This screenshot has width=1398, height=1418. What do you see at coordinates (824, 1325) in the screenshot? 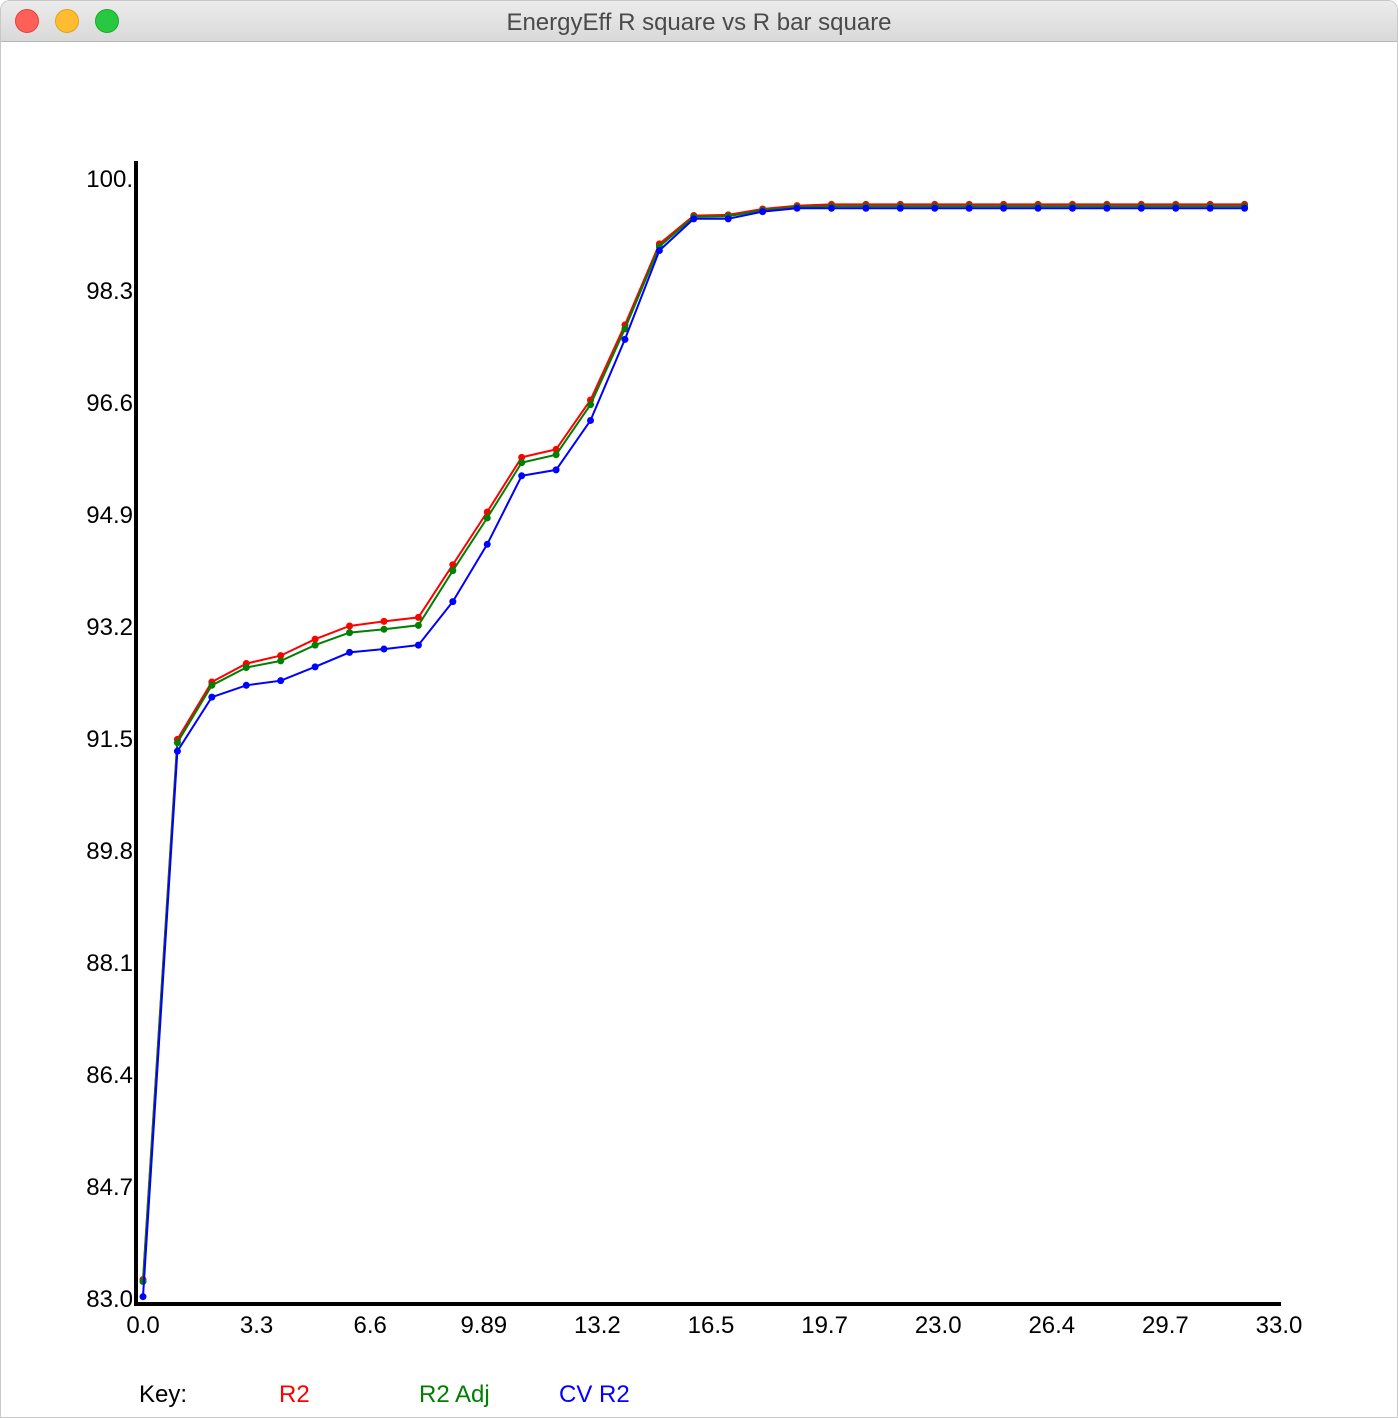
I see `x-tick-label: 19.7` at bounding box center [824, 1325].